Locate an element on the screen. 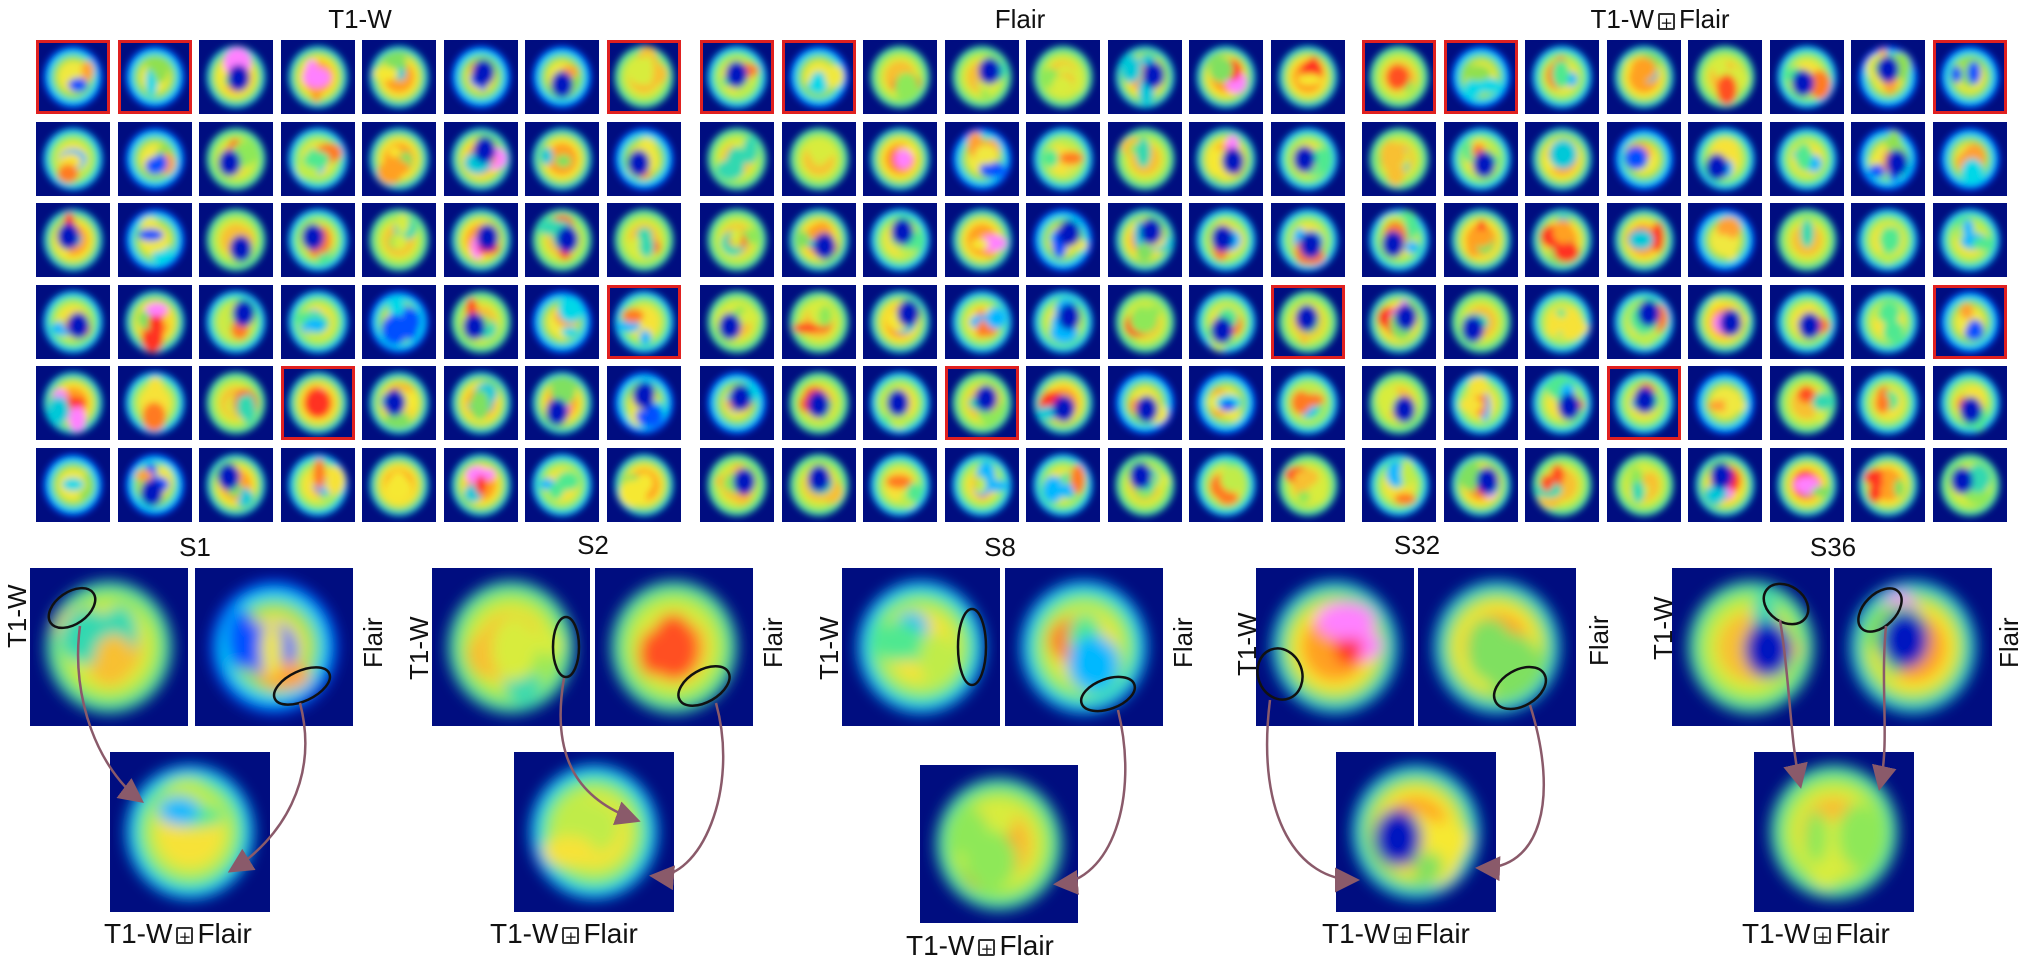  case-s32-caption: T1-W + Flair is located at coordinates (1396, 934).